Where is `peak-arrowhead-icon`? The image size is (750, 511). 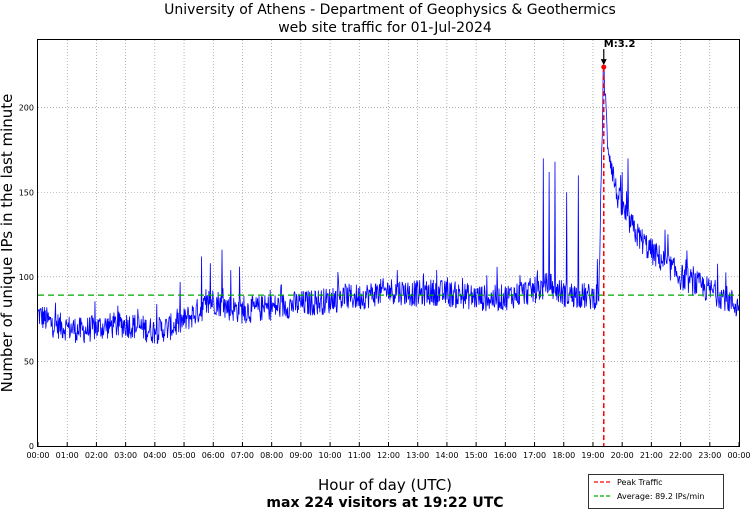 peak-arrowhead-icon is located at coordinates (603, 62).